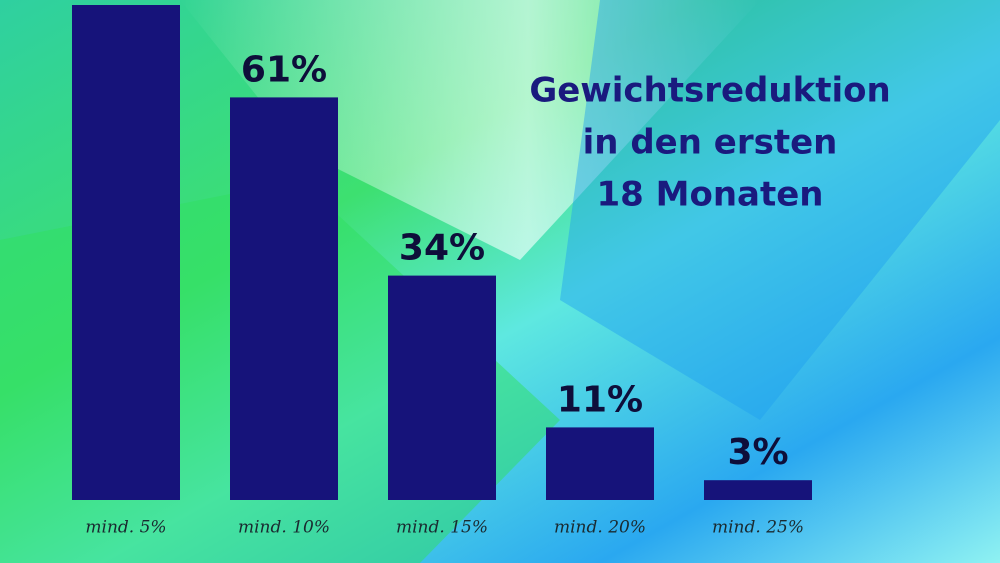 The height and width of the screenshot is (563, 1000). Describe the element at coordinates (442, 248) in the screenshot. I see `value-label: 34%` at that location.